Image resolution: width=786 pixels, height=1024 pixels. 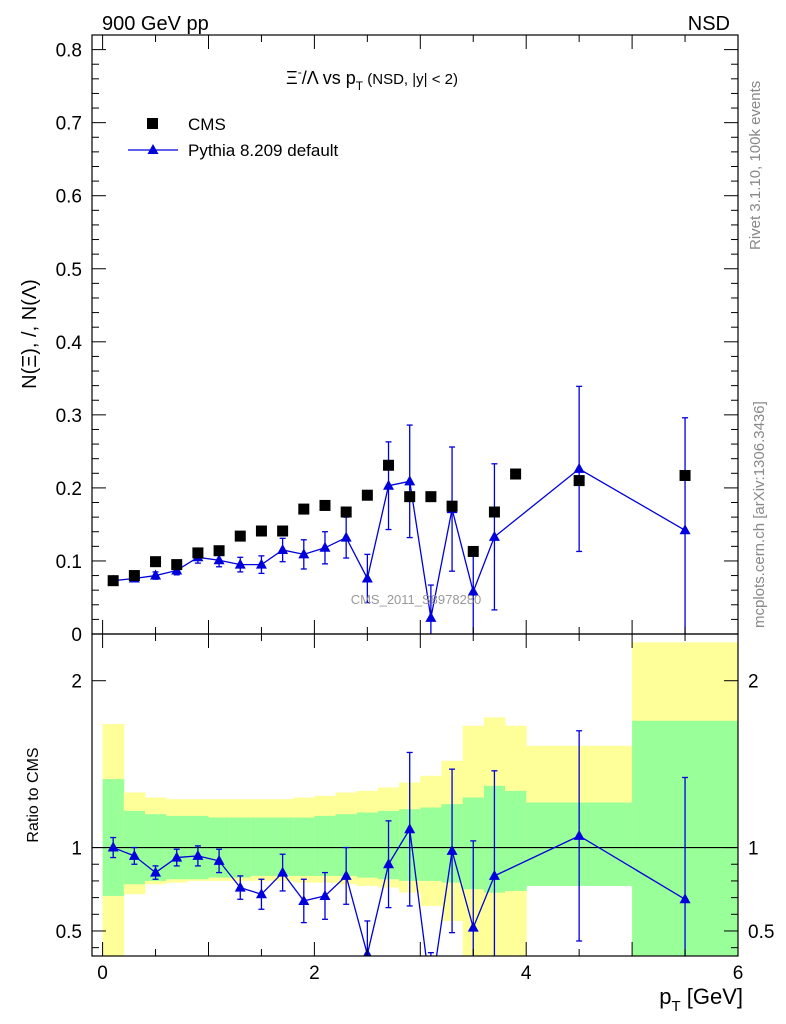 I want to click on rivet-version-label: Rivet 3.1.10, 100k events, so click(x=755, y=165).